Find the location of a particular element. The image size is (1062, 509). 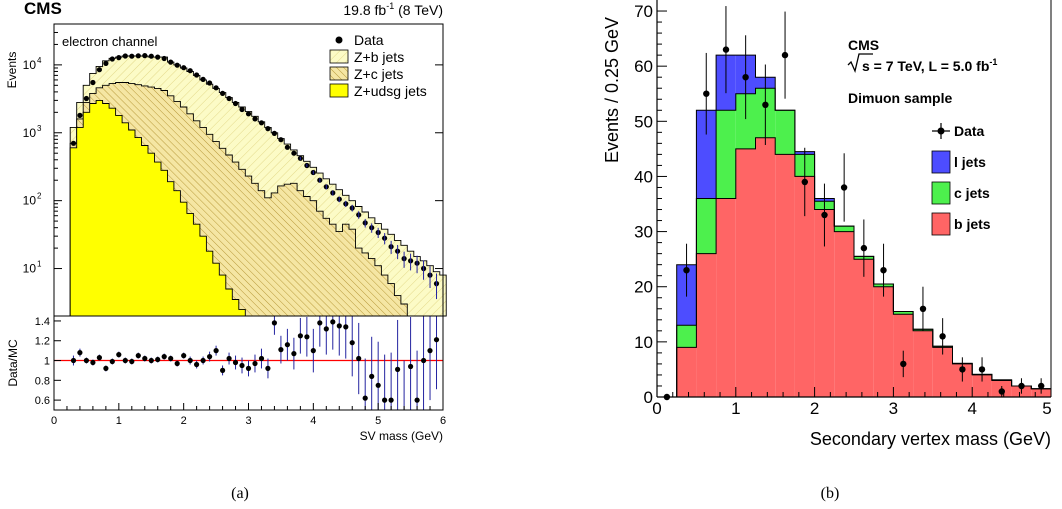

ratio-x-tick-label: 0 is located at coordinates (54, 421).